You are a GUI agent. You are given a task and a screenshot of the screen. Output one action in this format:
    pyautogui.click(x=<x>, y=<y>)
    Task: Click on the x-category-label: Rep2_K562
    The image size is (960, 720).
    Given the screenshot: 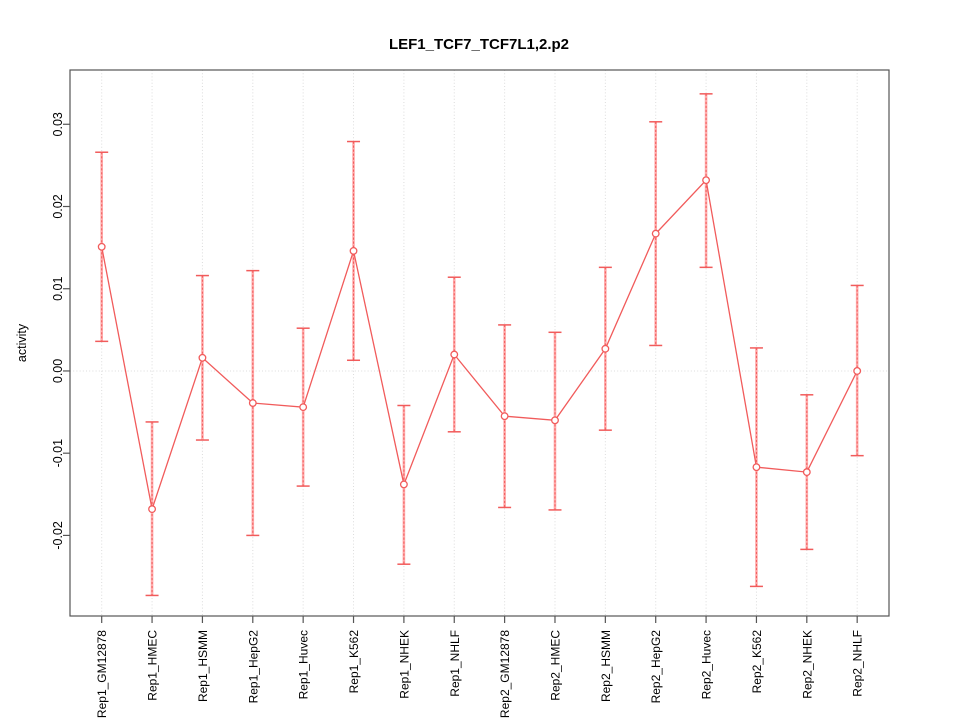 What is the action you would take?
    pyautogui.click(x=757, y=662)
    